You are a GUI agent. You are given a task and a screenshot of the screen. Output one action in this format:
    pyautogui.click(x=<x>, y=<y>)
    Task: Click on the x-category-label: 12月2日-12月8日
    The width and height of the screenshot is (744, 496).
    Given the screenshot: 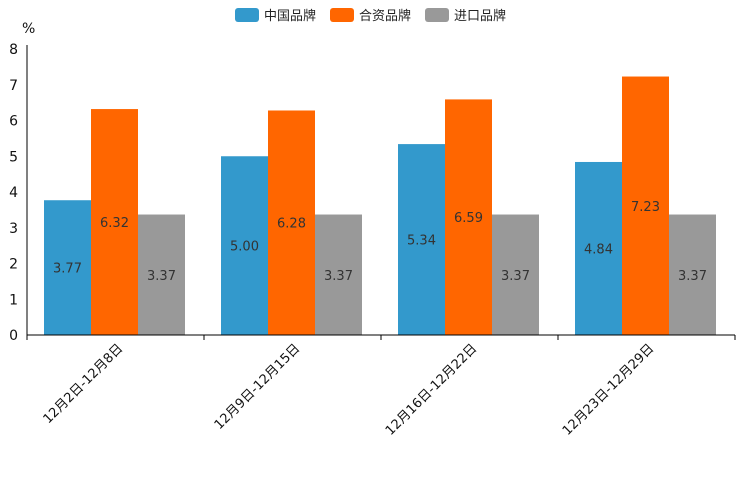 What is the action you would take?
    pyautogui.click(x=84, y=384)
    